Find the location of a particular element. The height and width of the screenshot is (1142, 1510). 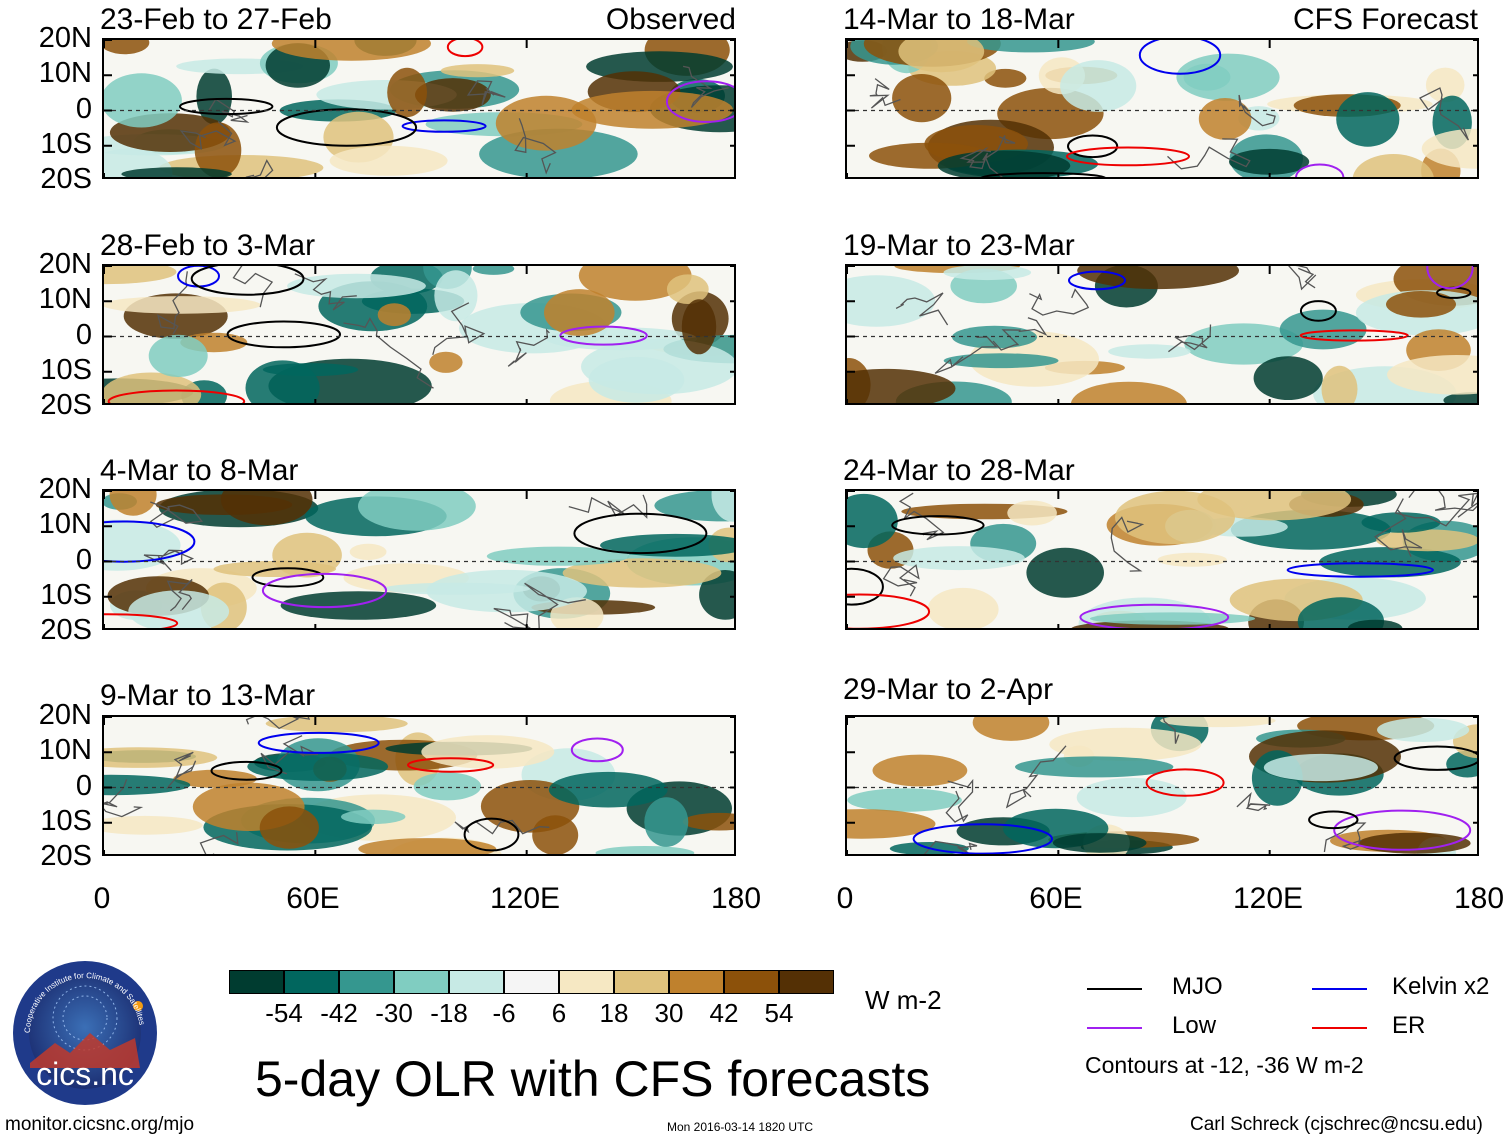

legend-label-er: ER is located at coordinates (1409, 1025).